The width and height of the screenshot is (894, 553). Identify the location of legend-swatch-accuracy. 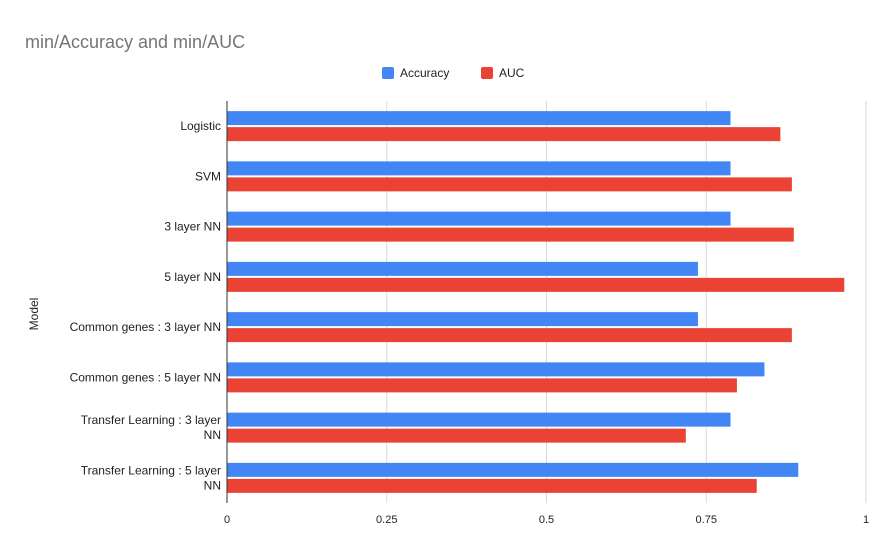
(388, 73).